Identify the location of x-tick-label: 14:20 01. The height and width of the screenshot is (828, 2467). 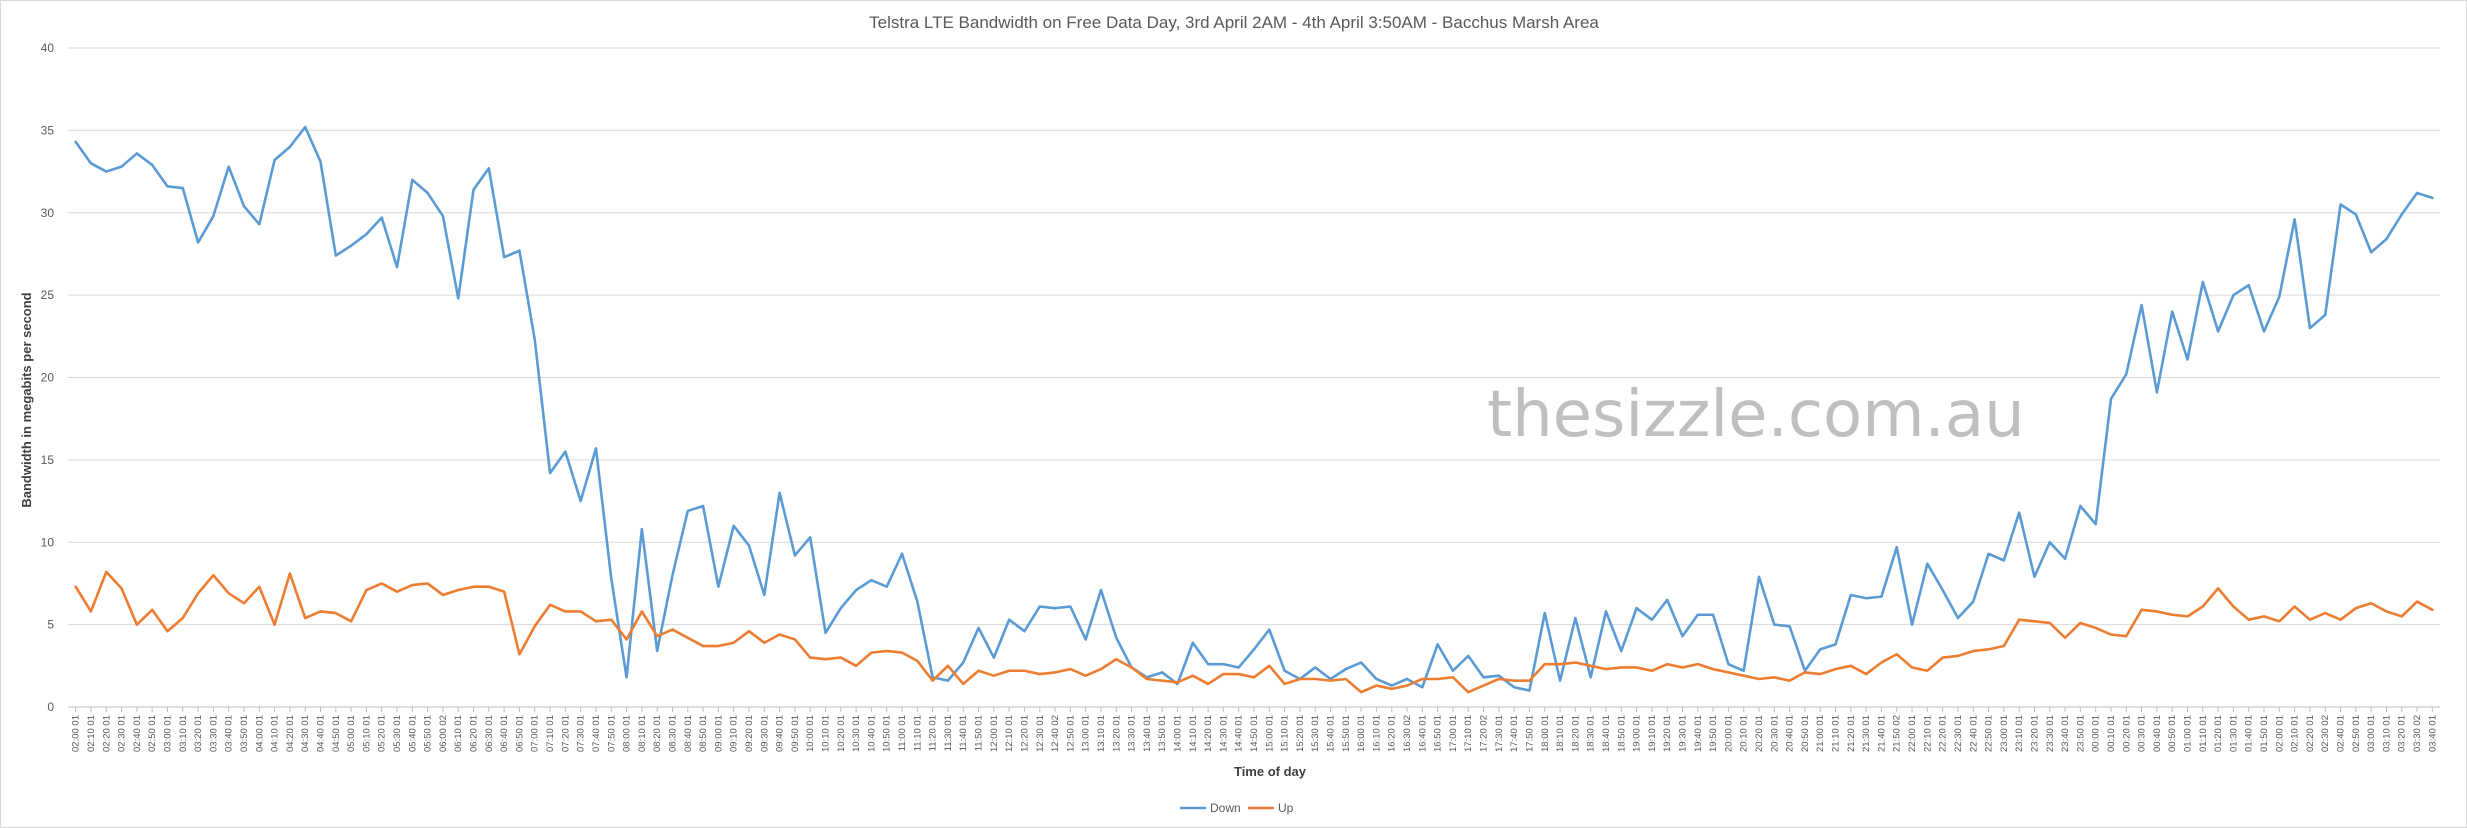
(1208, 733).